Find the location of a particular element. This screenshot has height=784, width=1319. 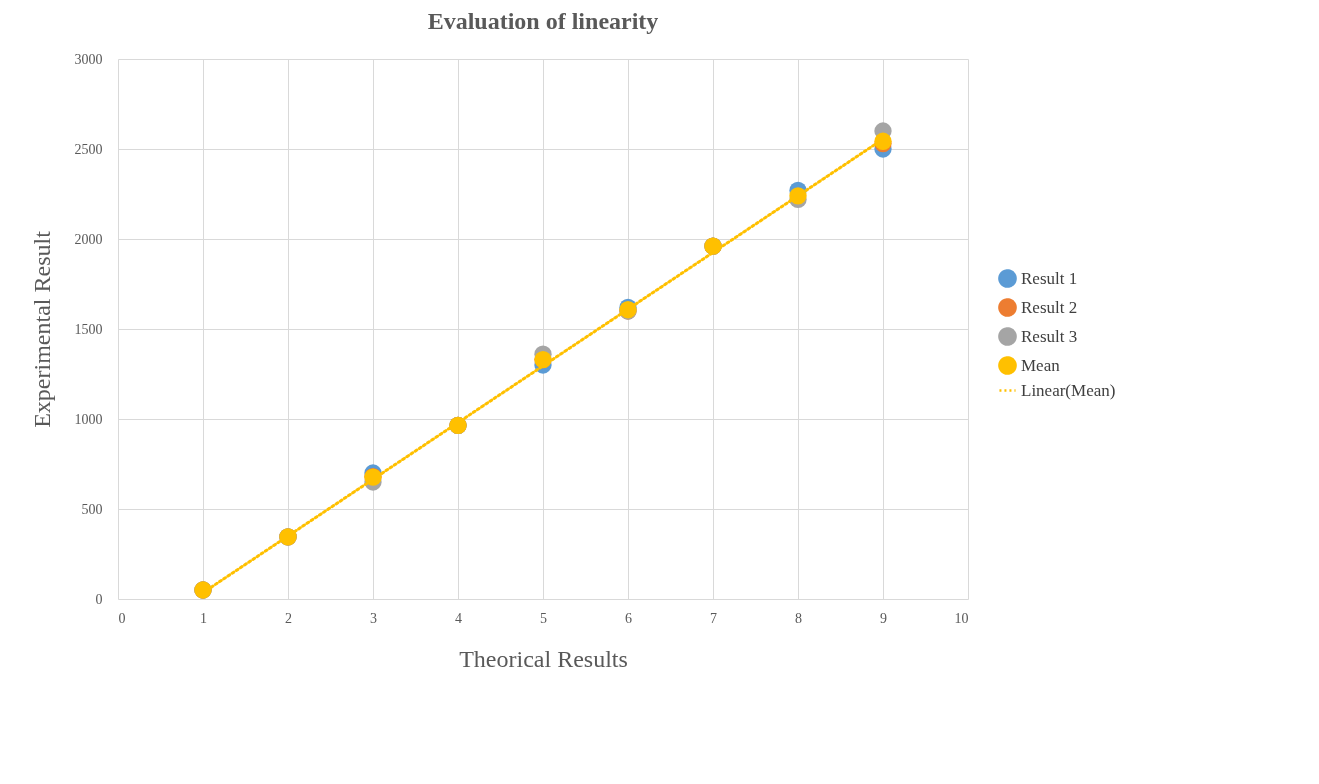

x-tick-label: 4 is located at coordinates (458, 618).